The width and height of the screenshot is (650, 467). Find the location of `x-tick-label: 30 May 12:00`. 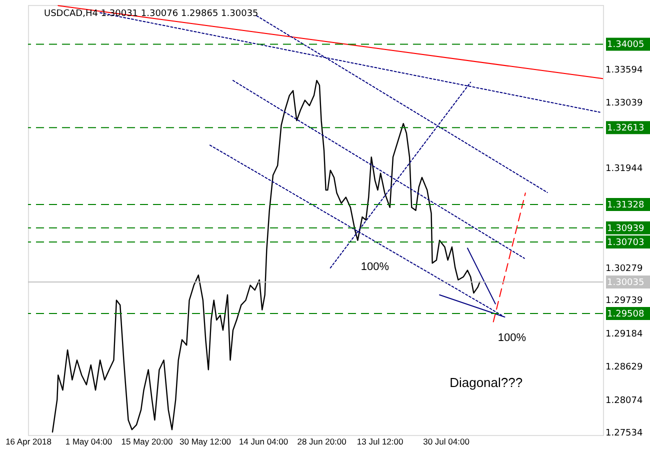

x-tick-label: 30 May 12:00 is located at coordinates (206, 441).